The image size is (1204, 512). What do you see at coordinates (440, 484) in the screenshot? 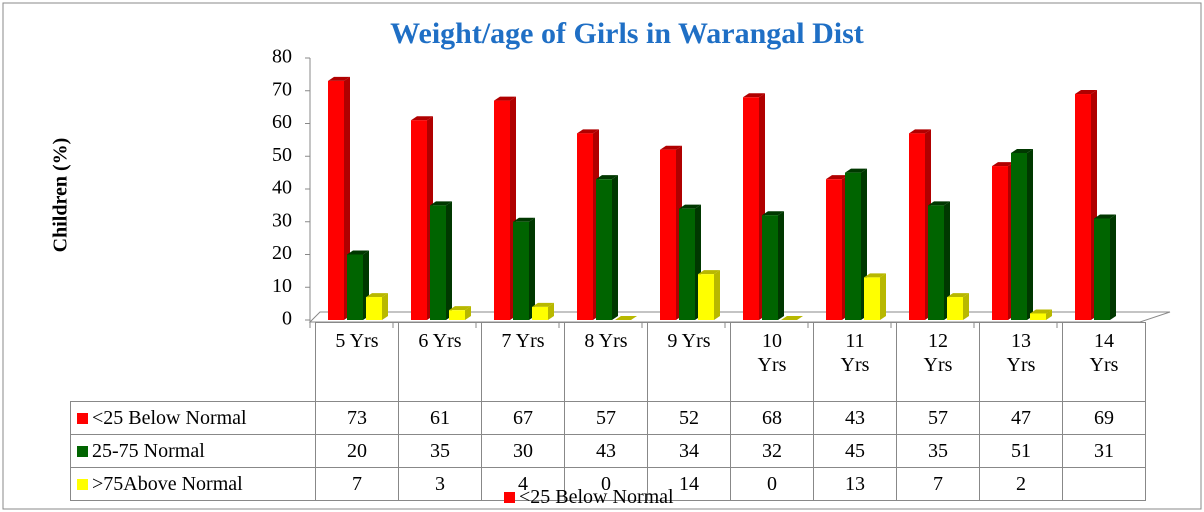
I see `table-cell: 3` at bounding box center [440, 484].